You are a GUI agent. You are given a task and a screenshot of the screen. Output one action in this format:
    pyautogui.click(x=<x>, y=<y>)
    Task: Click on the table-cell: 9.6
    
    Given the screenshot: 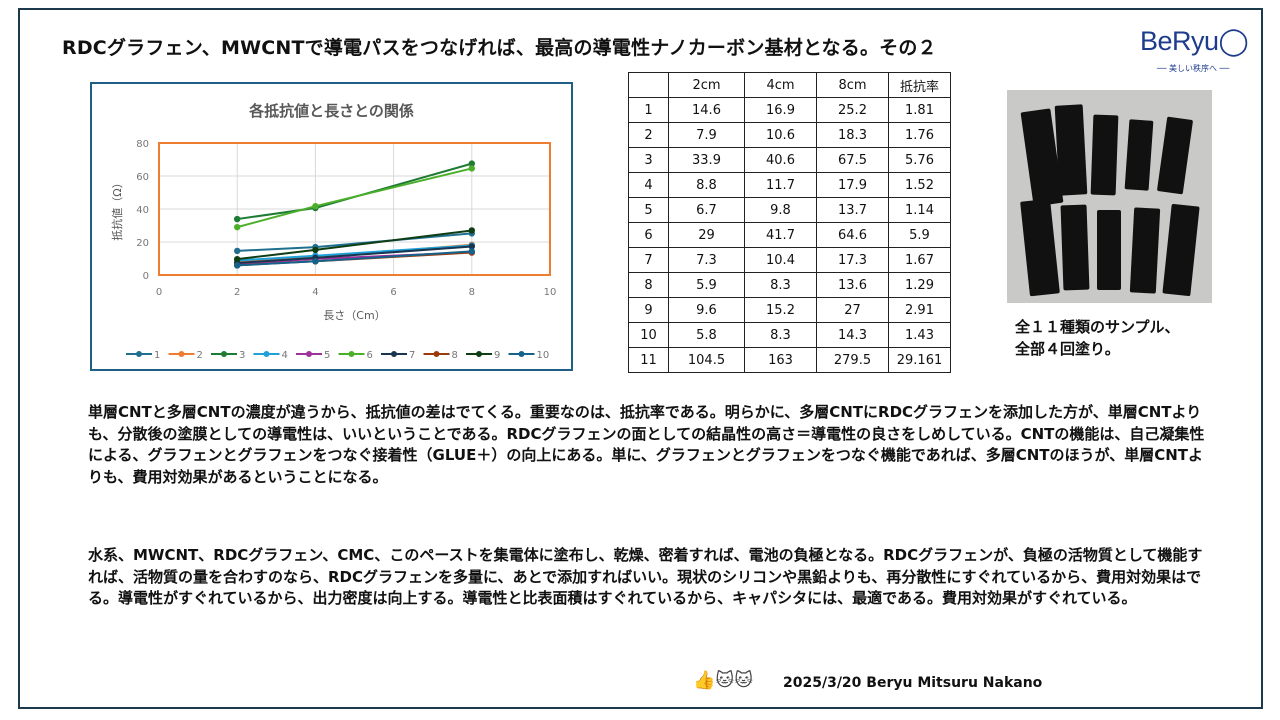 What is the action you would take?
    pyautogui.click(x=706, y=310)
    